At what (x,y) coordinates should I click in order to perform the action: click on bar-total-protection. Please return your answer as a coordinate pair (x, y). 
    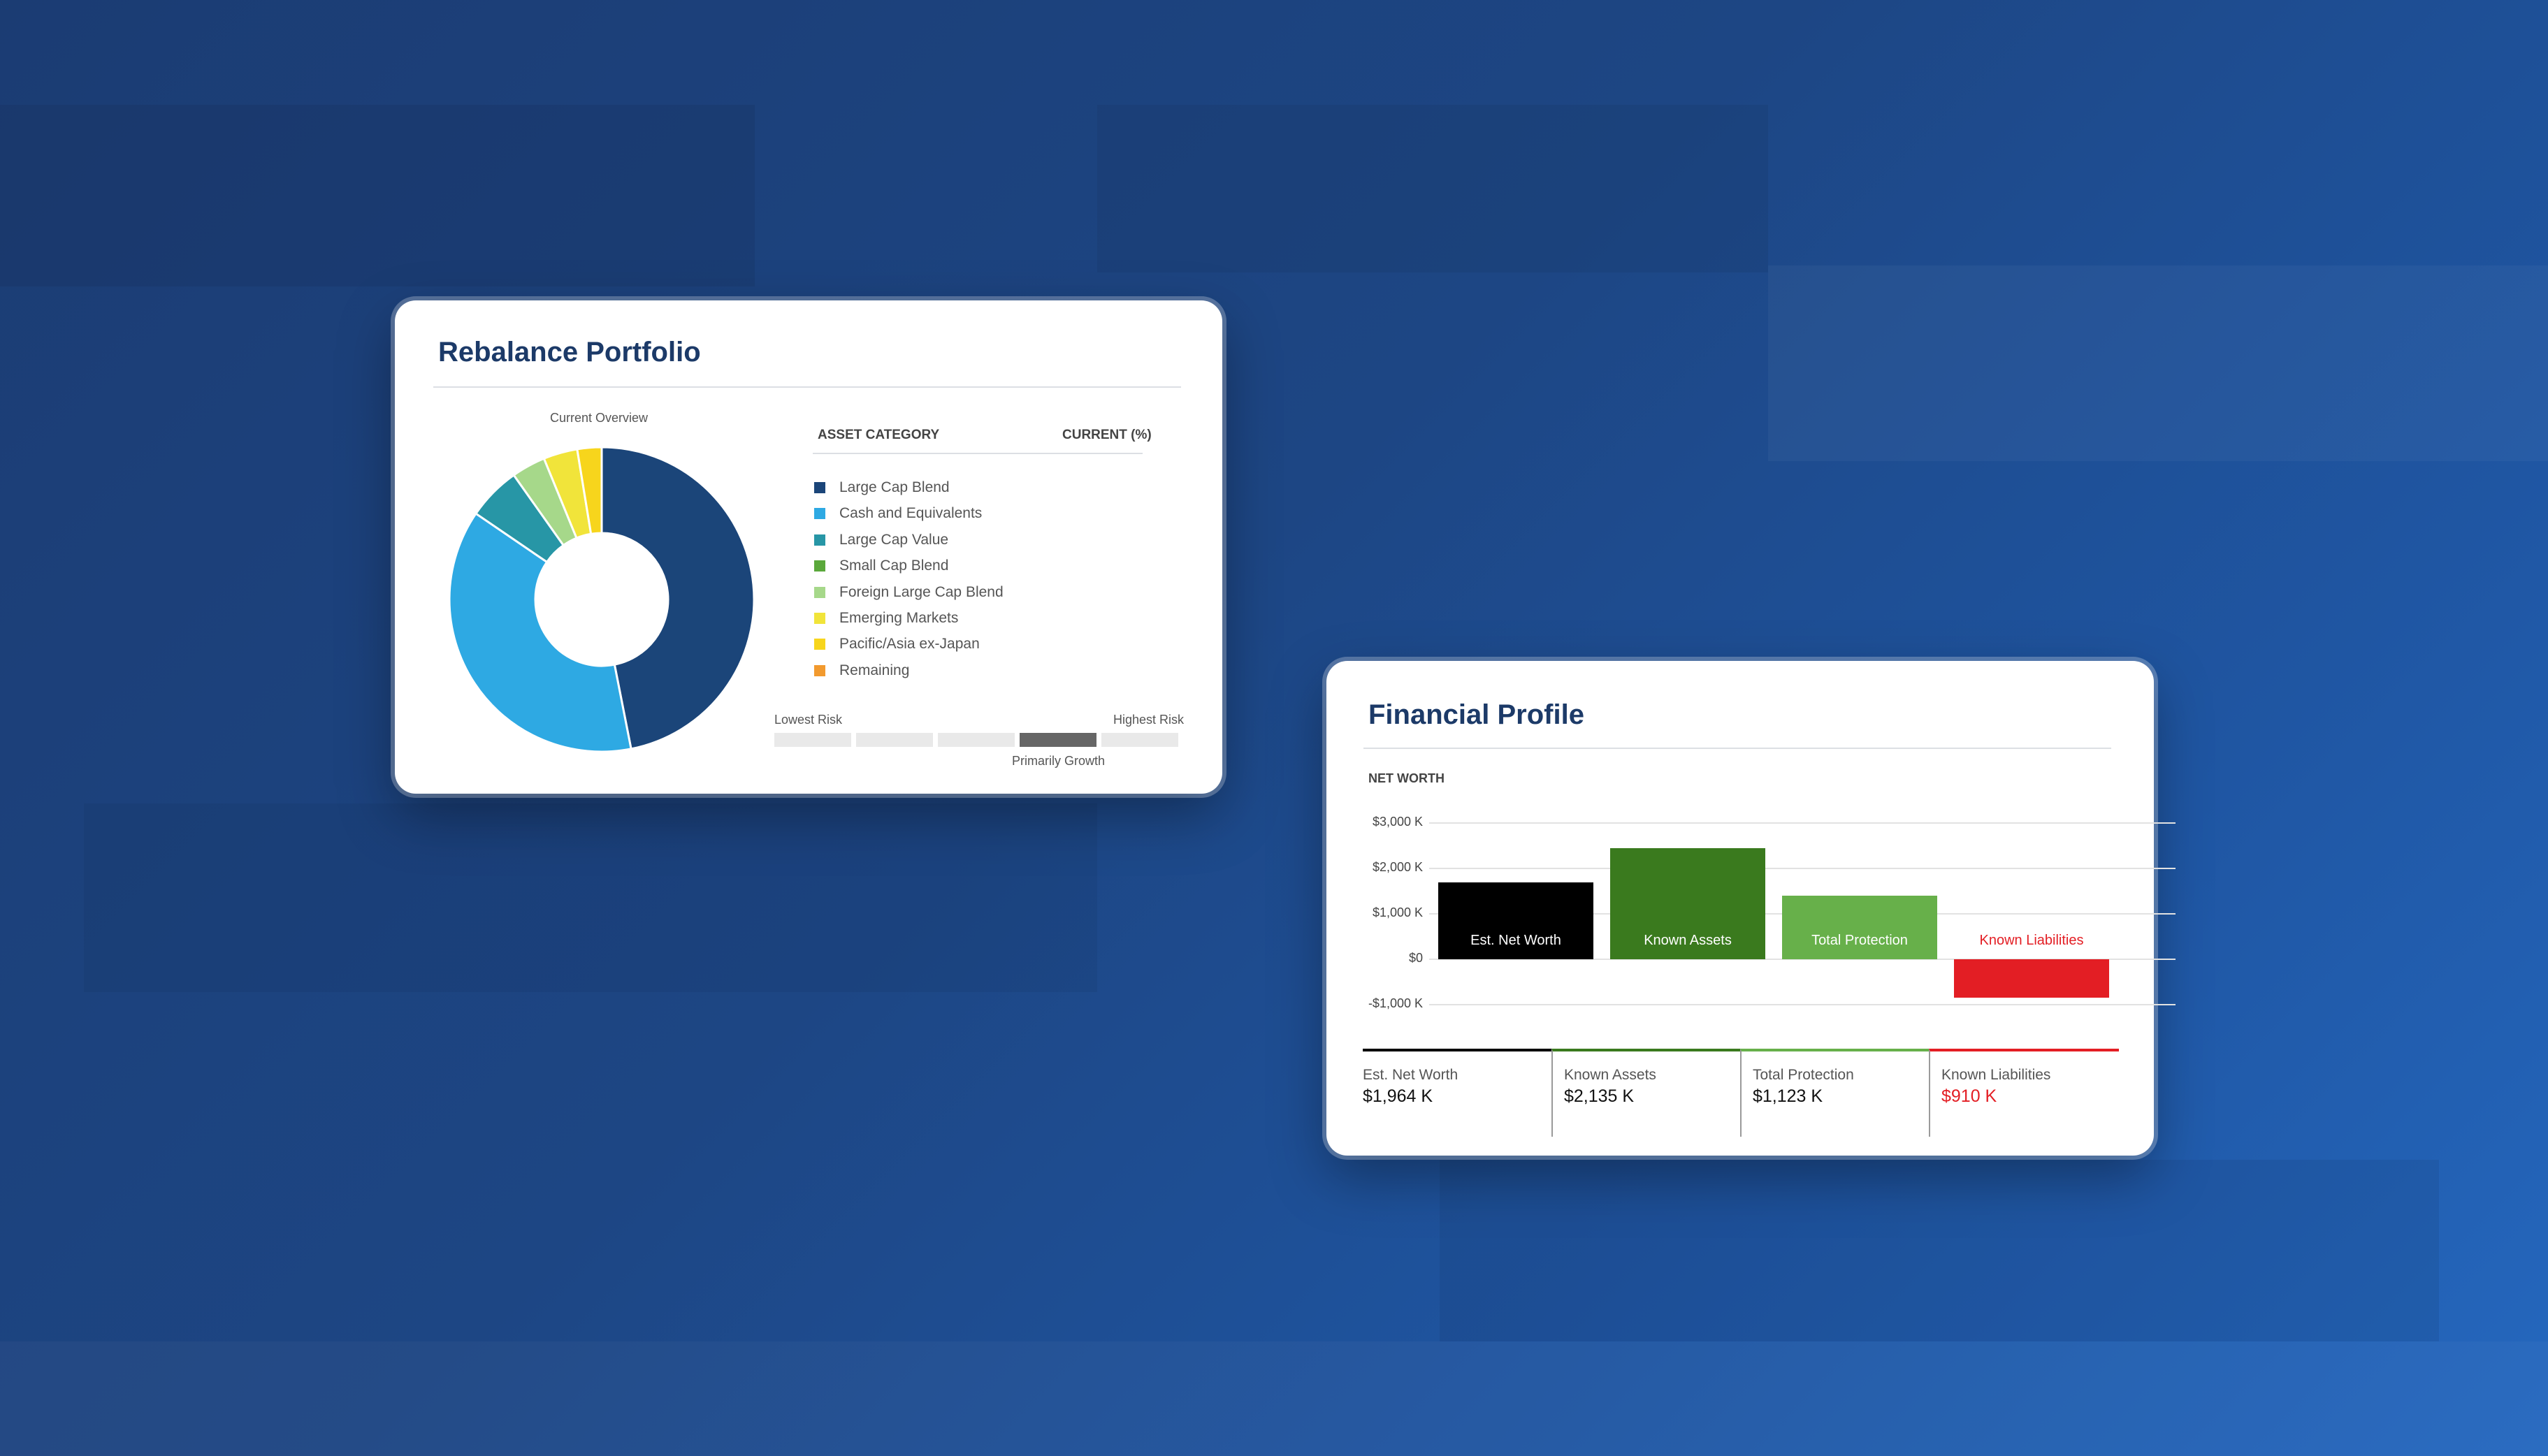
    Looking at the image, I should click on (1860, 927).